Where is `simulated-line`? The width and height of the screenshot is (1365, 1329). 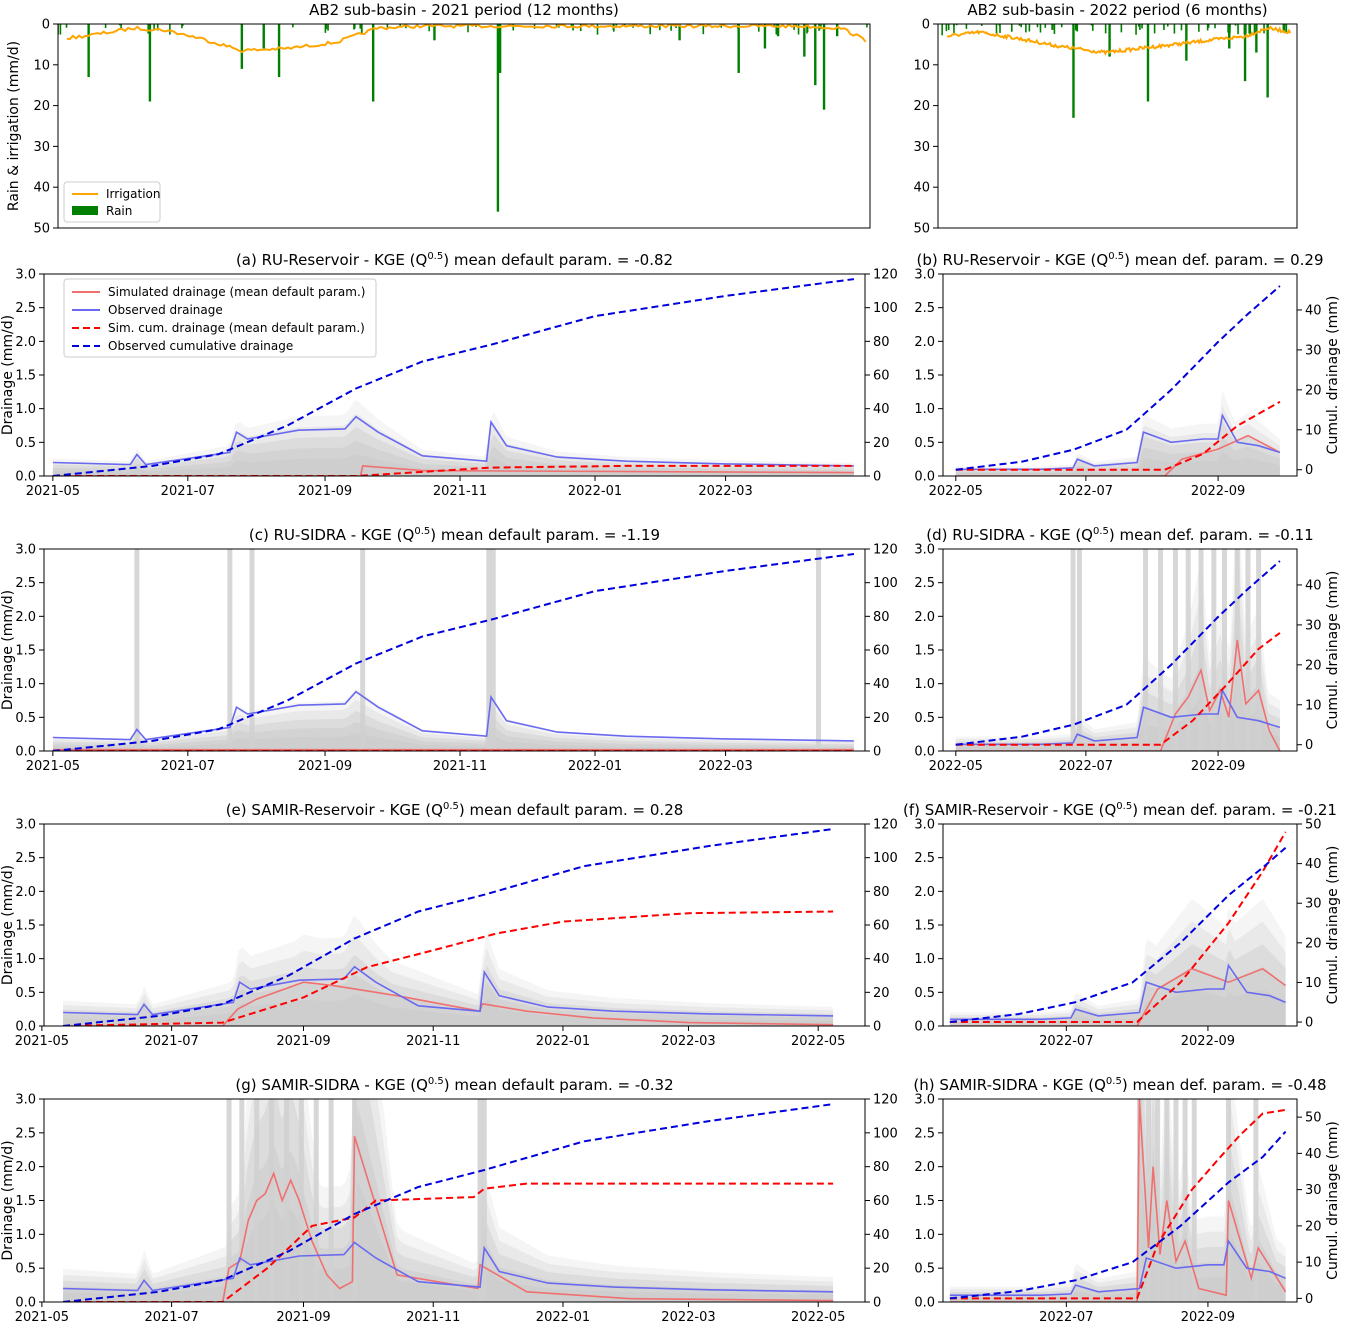 simulated-line is located at coordinates (1118, 1200).